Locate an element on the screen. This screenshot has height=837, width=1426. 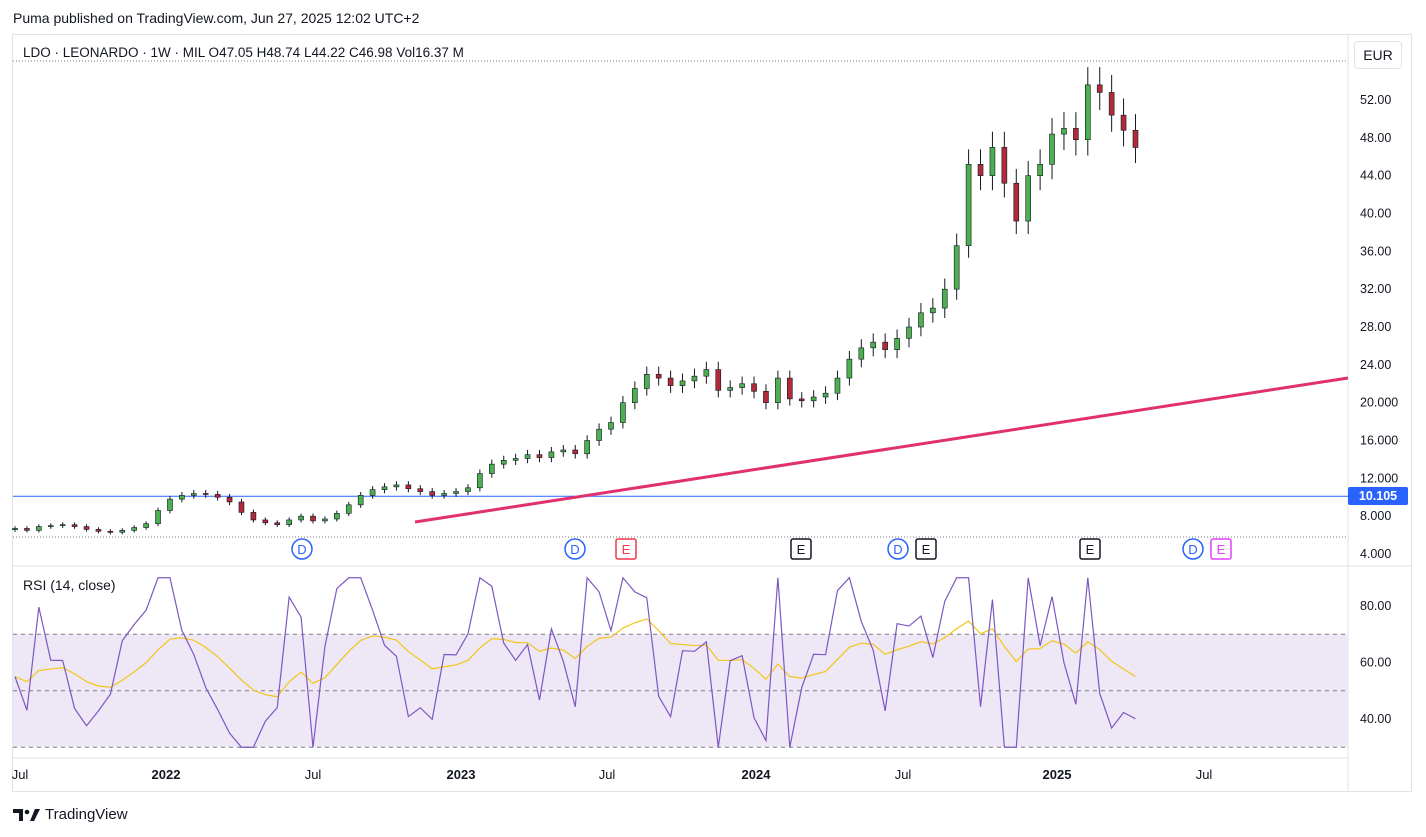
brand-name: TradingView is located at coordinates (86, 814).